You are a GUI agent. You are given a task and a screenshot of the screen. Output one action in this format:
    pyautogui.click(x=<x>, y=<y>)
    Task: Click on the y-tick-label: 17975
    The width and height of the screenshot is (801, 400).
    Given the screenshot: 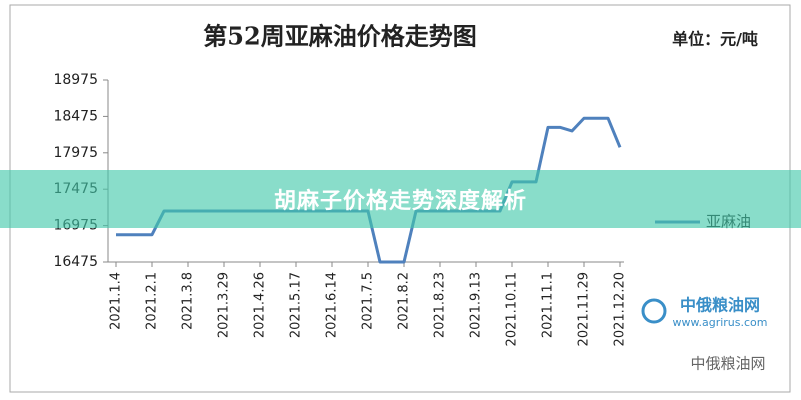 What is the action you would take?
    pyautogui.click(x=75, y=153)
    